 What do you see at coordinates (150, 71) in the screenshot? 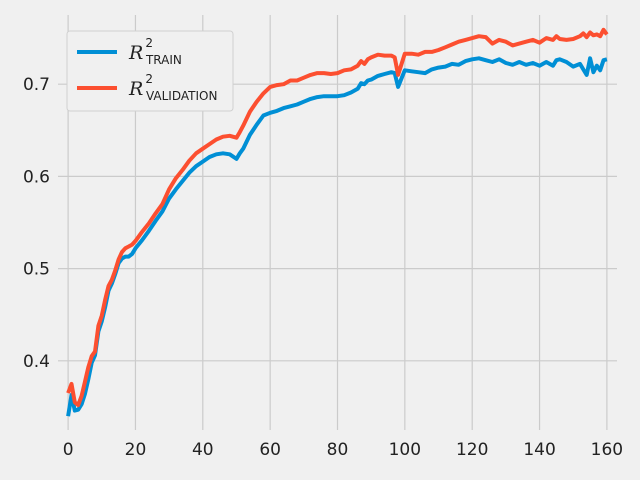
I see `legend: R 2 TRAIN R 2 VALIDATION` at bounding box center [150, 71].